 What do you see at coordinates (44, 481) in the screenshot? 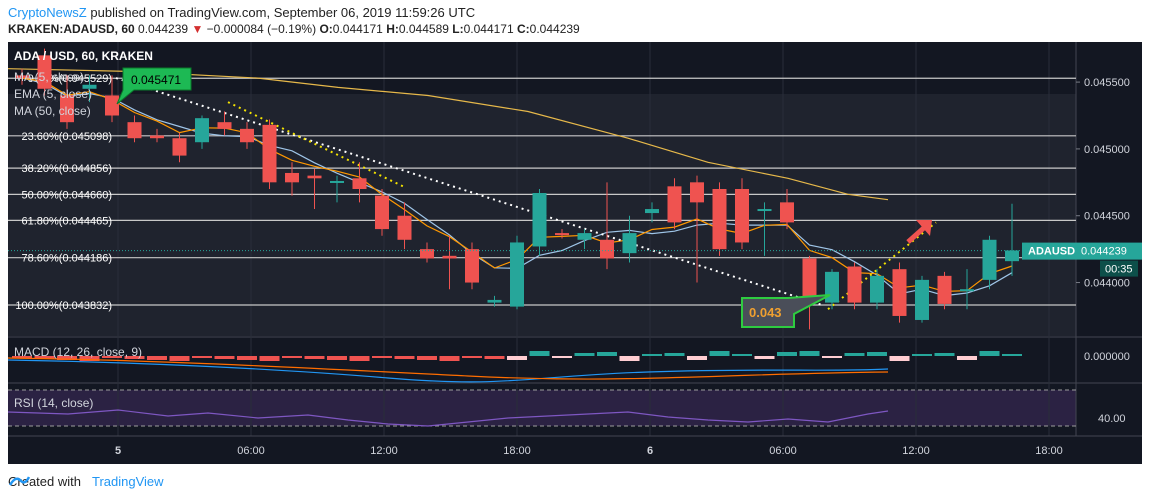
I see `created-with-text: Created with` at bounding box center [44, 481].